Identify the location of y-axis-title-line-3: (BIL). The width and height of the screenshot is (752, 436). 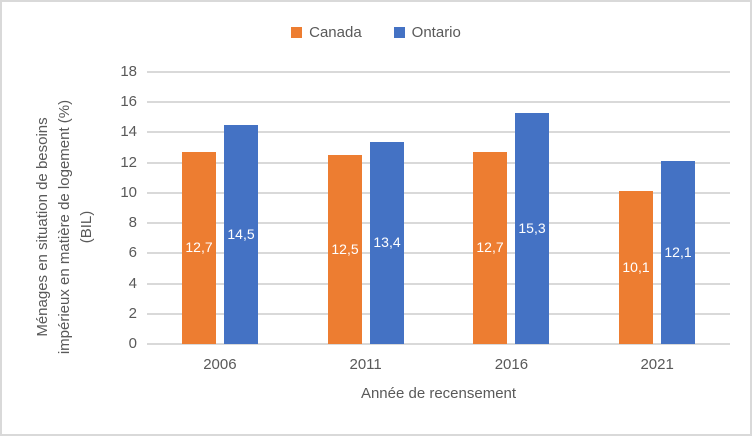
(86, 227).